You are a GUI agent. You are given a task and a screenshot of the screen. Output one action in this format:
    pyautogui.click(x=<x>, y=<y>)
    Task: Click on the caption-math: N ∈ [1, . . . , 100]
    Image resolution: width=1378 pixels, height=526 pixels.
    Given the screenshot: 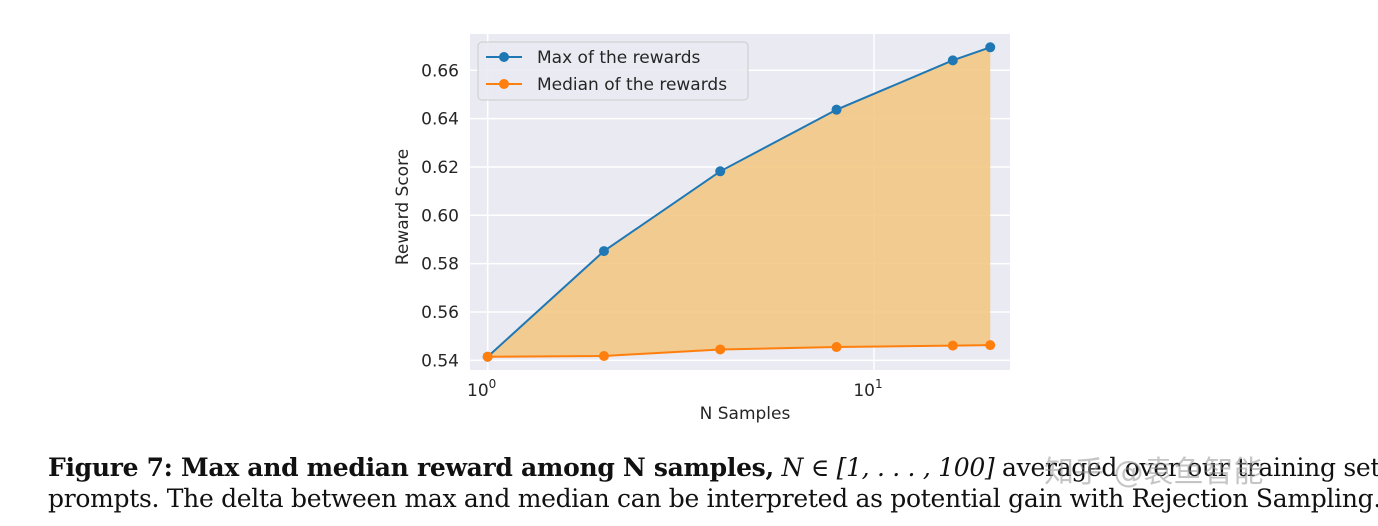 What is the action you would take?
    pyautogui.click(x=888, y=467)
    